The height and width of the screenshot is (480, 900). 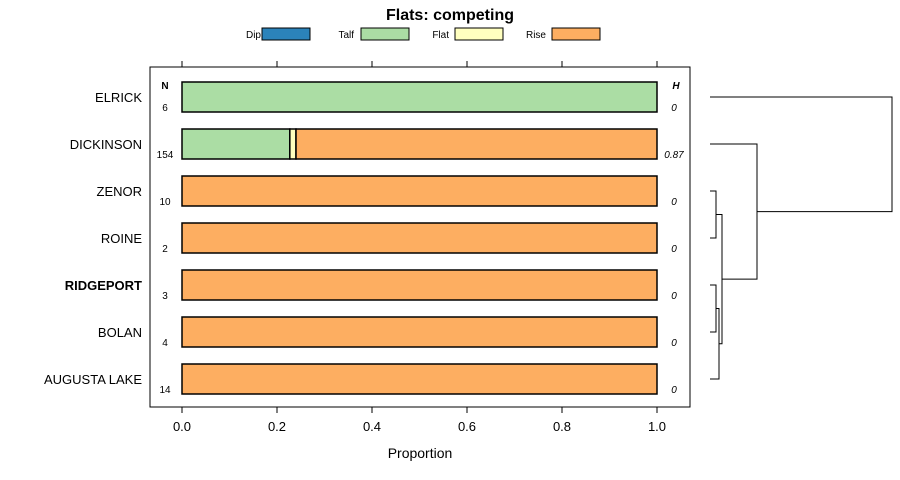 What do you see at coordinates (423, 34) in the screenshot?
I see `legend: Dip Talf Flat Rise` at bounding box center [423, 34].